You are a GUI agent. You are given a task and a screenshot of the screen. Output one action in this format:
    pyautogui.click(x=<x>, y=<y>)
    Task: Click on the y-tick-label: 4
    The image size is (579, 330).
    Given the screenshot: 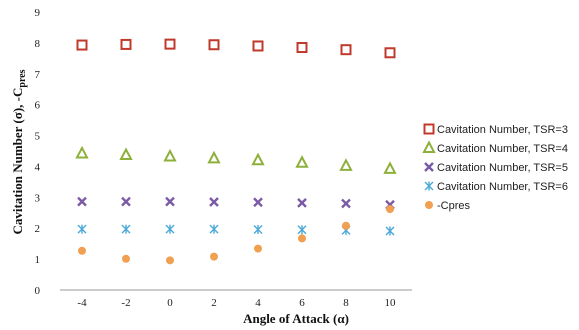 What is the action you would take?
    pyautogui.click(x=38, y=167)
    